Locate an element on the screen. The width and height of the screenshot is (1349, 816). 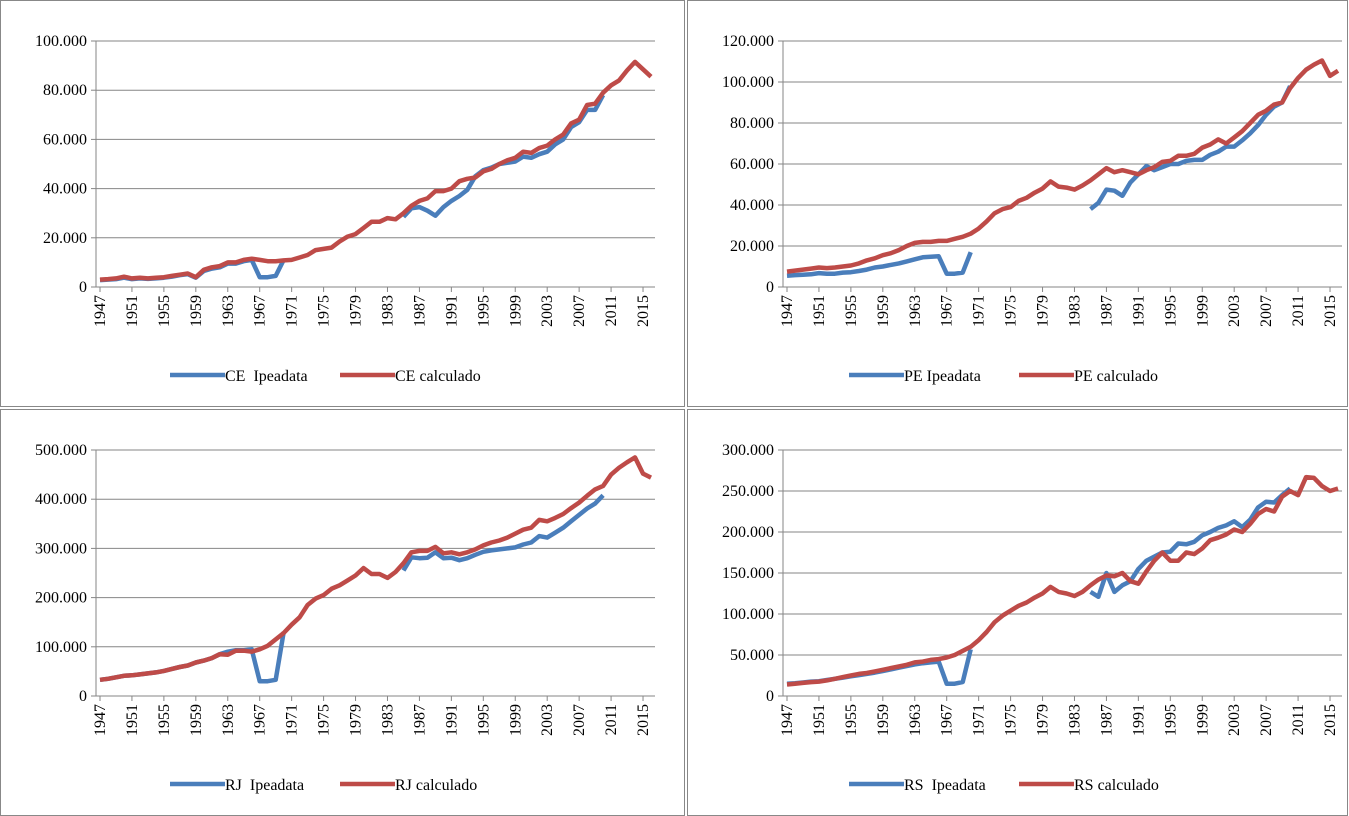
y-tick-label: 150.000 is located at coordinates (748, 573).